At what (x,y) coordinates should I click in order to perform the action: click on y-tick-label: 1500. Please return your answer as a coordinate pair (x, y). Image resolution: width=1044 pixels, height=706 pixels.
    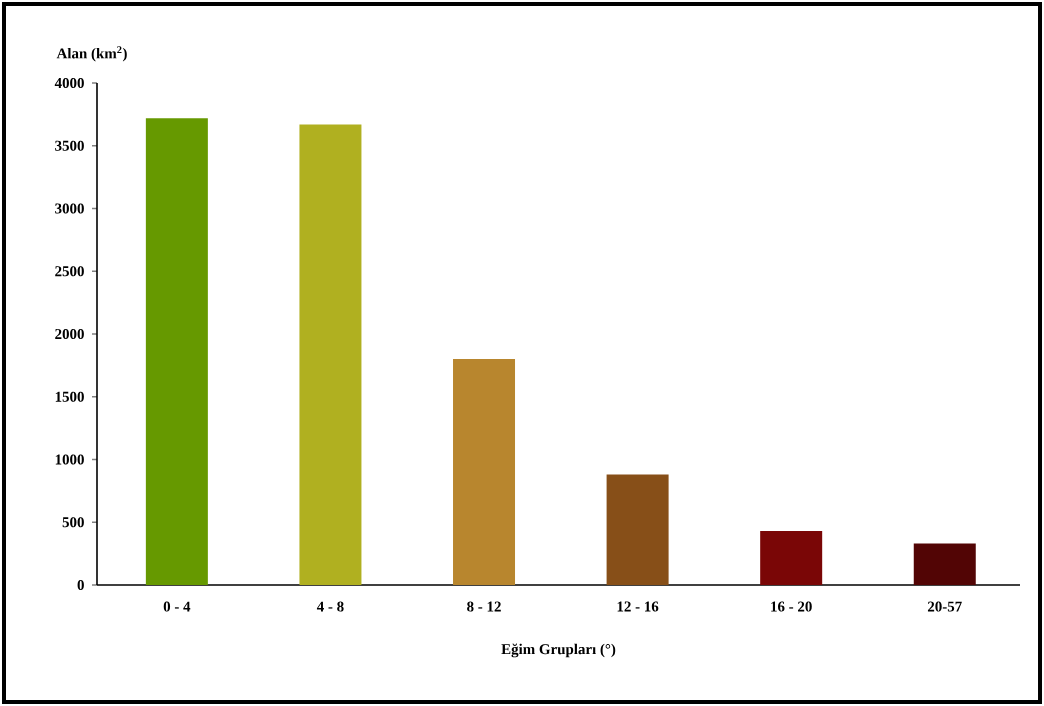
    Looking at the image, I should click on (69, 396).